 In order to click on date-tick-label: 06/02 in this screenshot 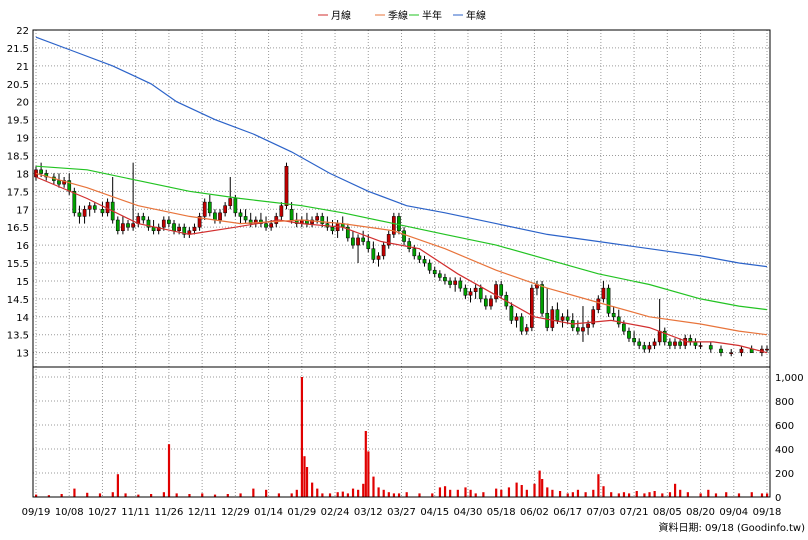, I will do `click(534, 512)`.